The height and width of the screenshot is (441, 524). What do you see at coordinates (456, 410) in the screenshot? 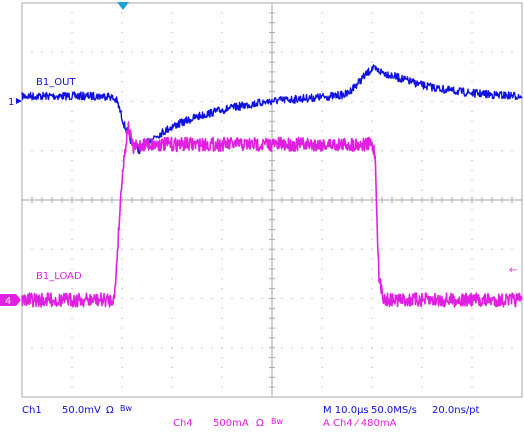
I see `resolution: 20.0ns/pt` at bounding box center [456, 410].